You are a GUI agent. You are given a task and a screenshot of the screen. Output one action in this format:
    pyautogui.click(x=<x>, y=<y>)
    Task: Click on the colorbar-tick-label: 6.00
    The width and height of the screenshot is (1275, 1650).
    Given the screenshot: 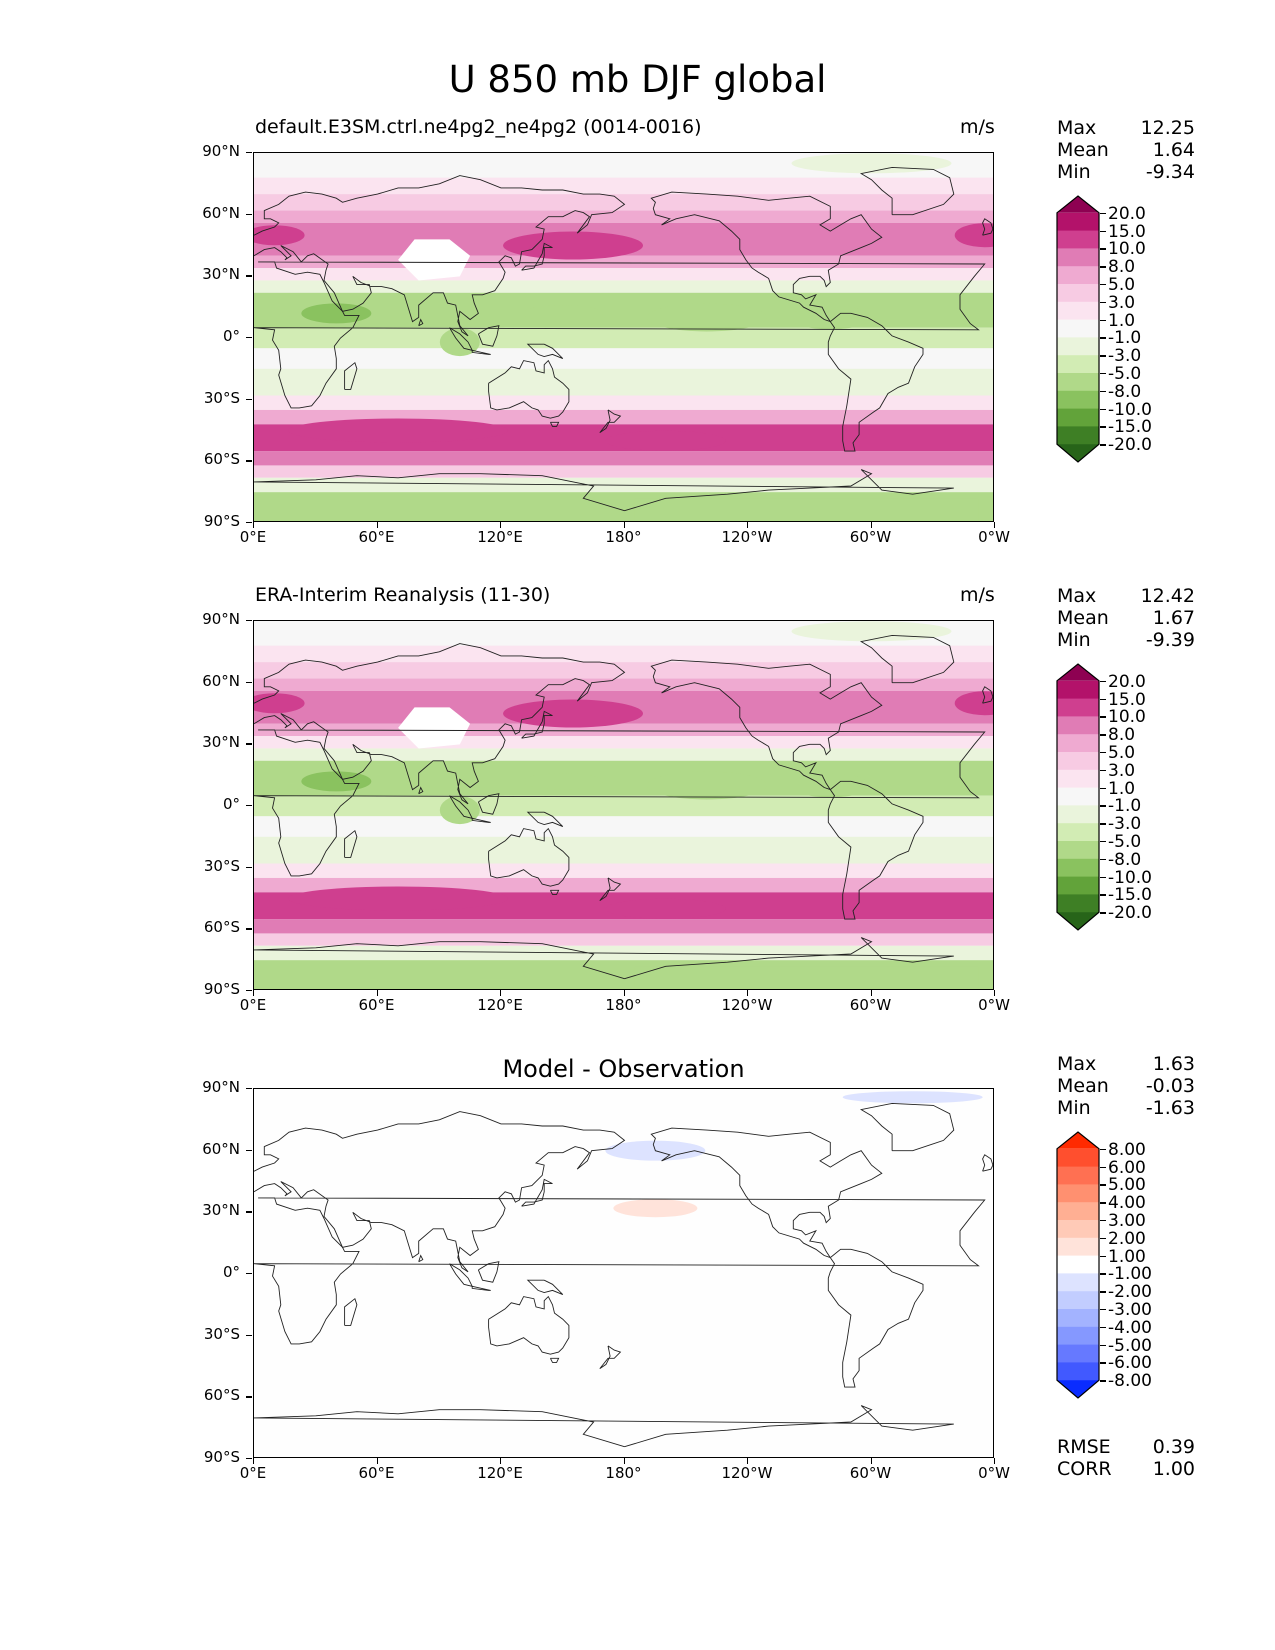 What is the action you would take?
    pyautogui.click(x=1127, y=1167)
    